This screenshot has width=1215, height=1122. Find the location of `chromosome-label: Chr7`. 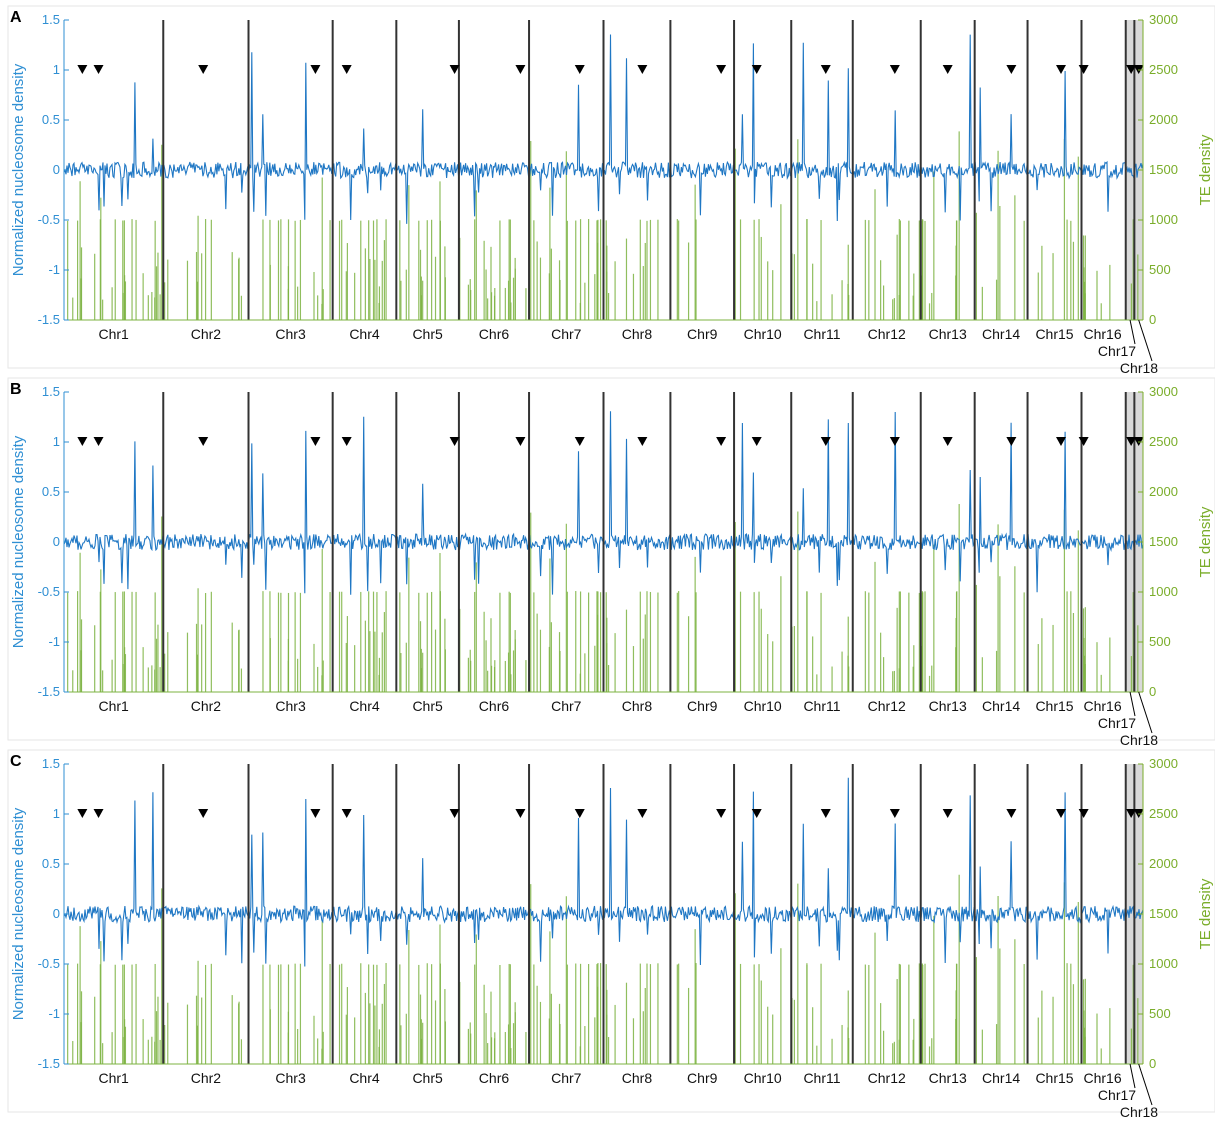

chromosome-label: Chr7 is located at coordinates (566, 1078).